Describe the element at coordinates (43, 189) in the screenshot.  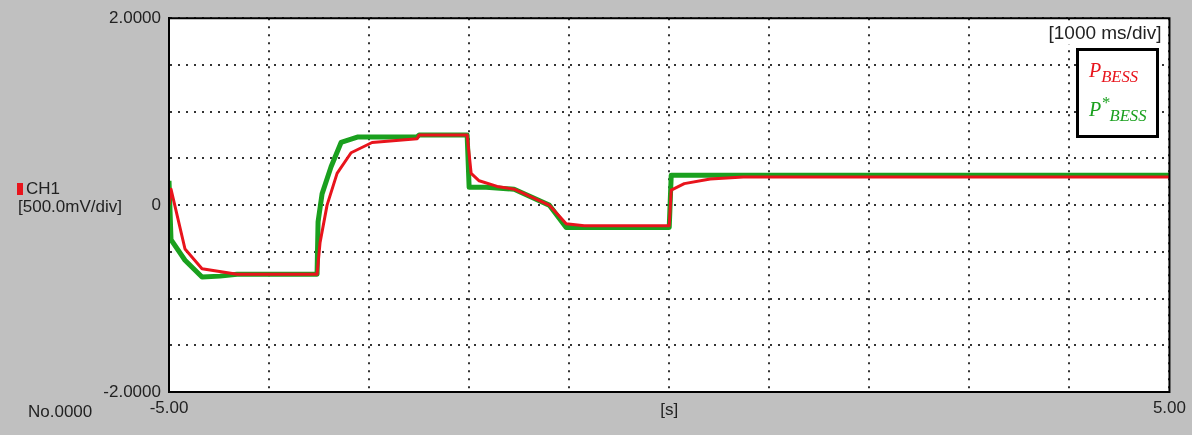
I see `text: CH1` at that location.